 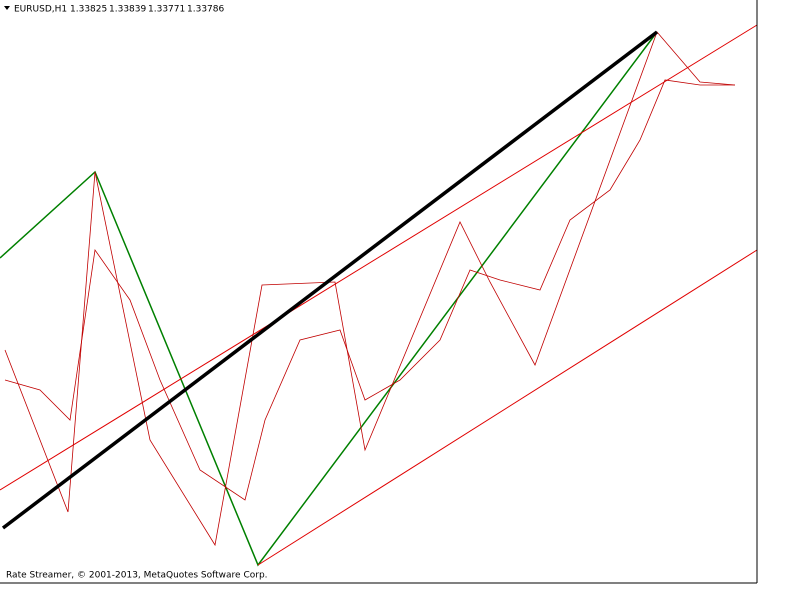 What do you see at coordinates (205, 10) in the screenshot?
I see `header-close: 1.33786` at bounding box center [205, 10].